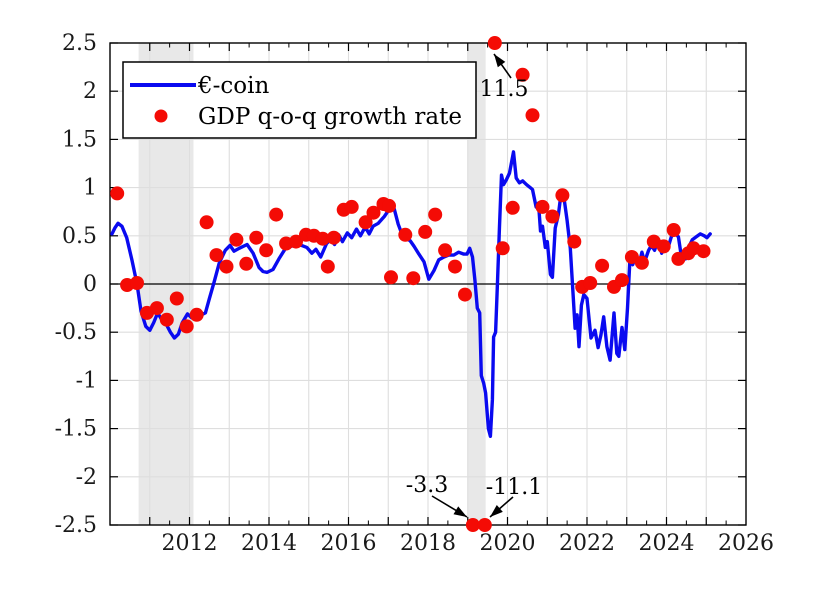 The width and height of the screenshot is (827, 591). Describe the element at coordinates (746, 543) in the screenshot. I see `x-tick-label: 2026` at that location.